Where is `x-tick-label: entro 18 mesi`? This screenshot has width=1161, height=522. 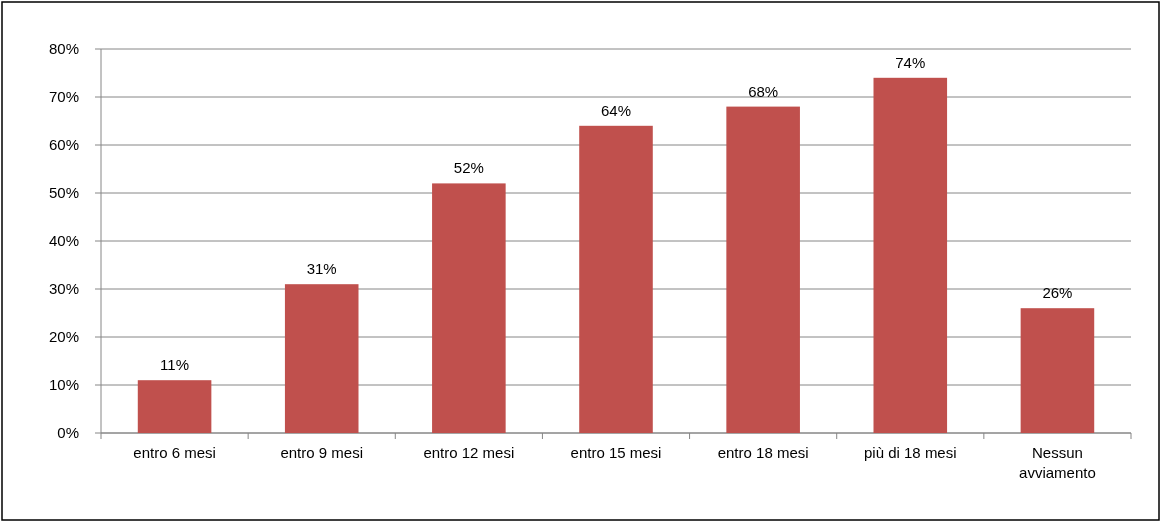 x-tick-label: entro 18 mesi is located at coordinates (763, 452).